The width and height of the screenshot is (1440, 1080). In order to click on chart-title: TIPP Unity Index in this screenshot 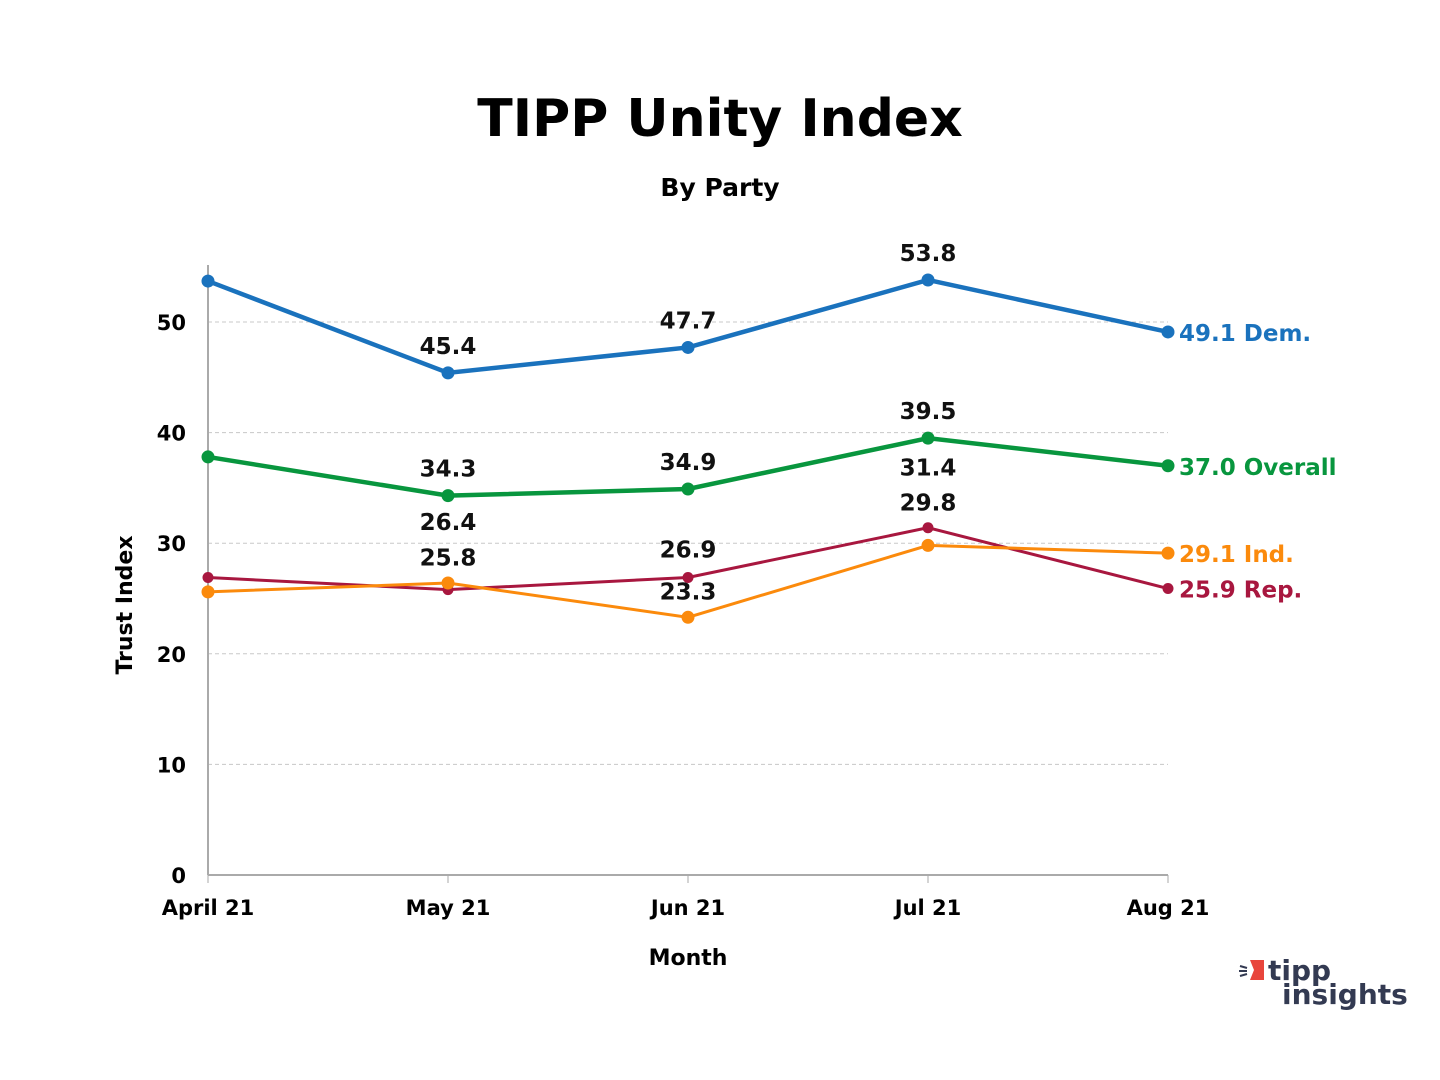, I will do `click(719, 119)`.